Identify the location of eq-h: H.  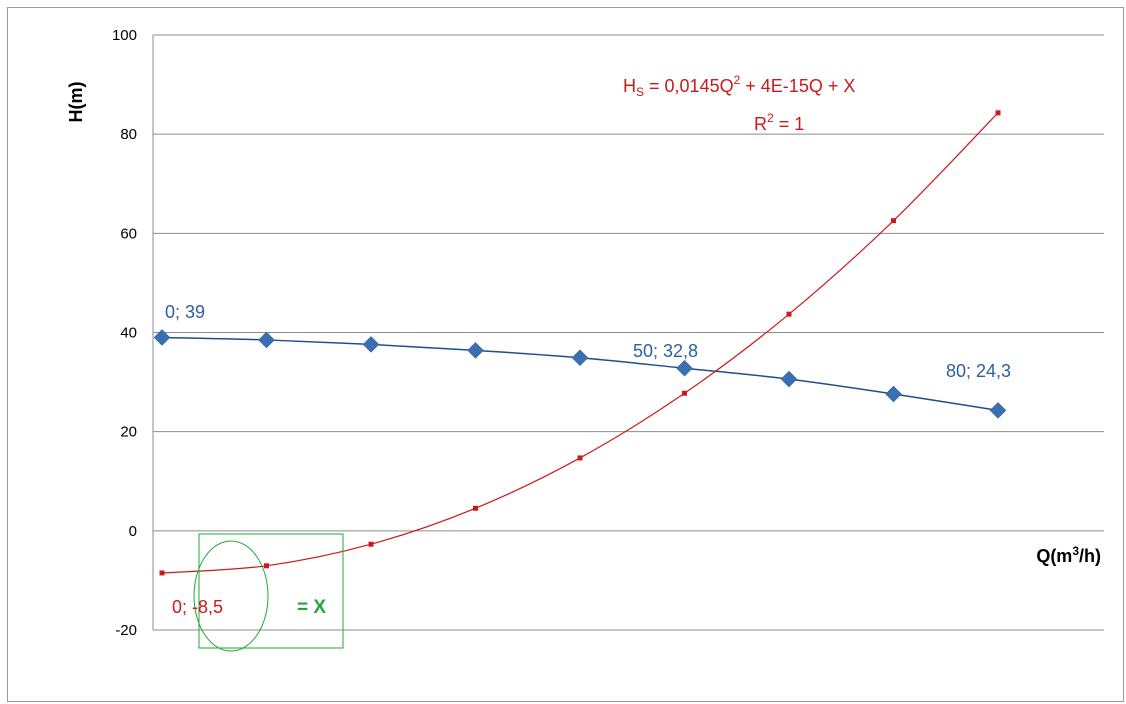
(629, 86).